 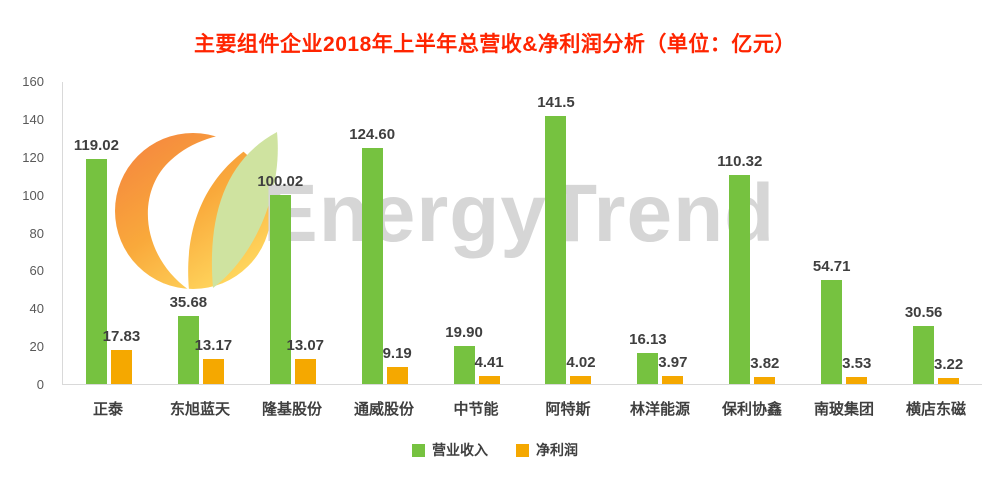 I want to click on revenue-value-label: 16.13, so click(x=648, y=340).